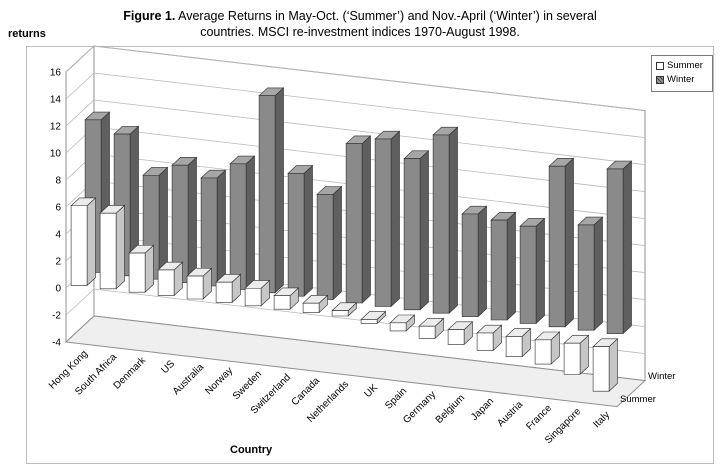 The height and width of the screenshot is (468, 720). What do you see at coordinates (56, 127) in the screenshot?
I see `y-tick-label: 12` at bounding box center [56, 127].